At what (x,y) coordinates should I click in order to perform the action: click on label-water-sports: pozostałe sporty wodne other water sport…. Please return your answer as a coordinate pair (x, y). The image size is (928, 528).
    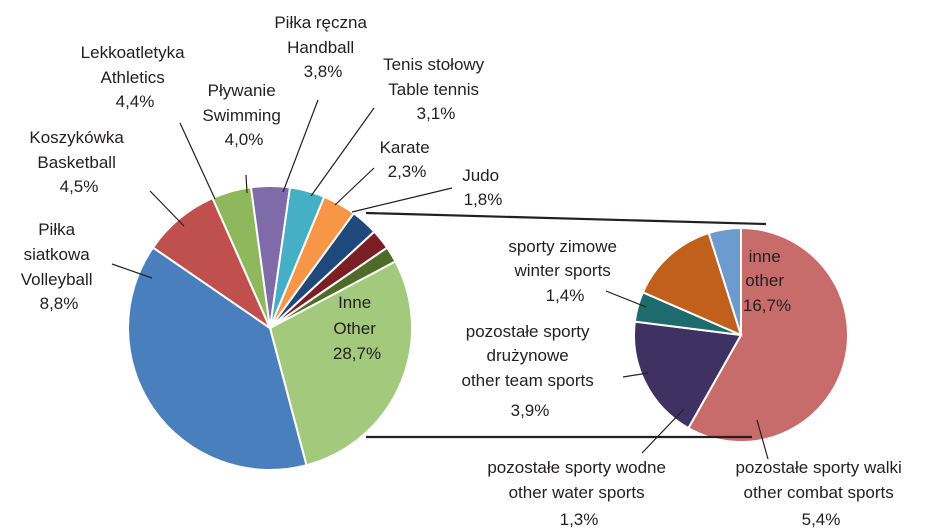
    Looking at the image, I should click on (578, 493).